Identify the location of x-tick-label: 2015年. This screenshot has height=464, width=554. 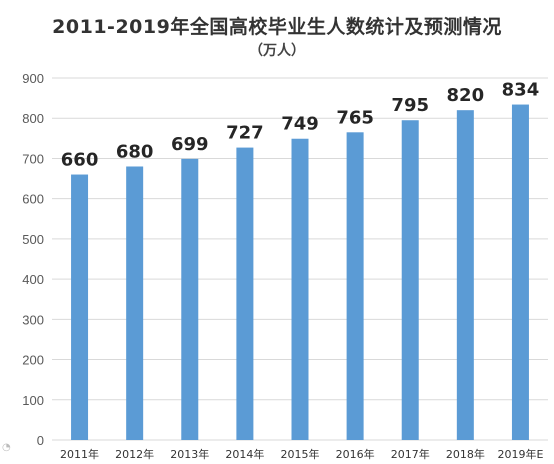
(300, 454).